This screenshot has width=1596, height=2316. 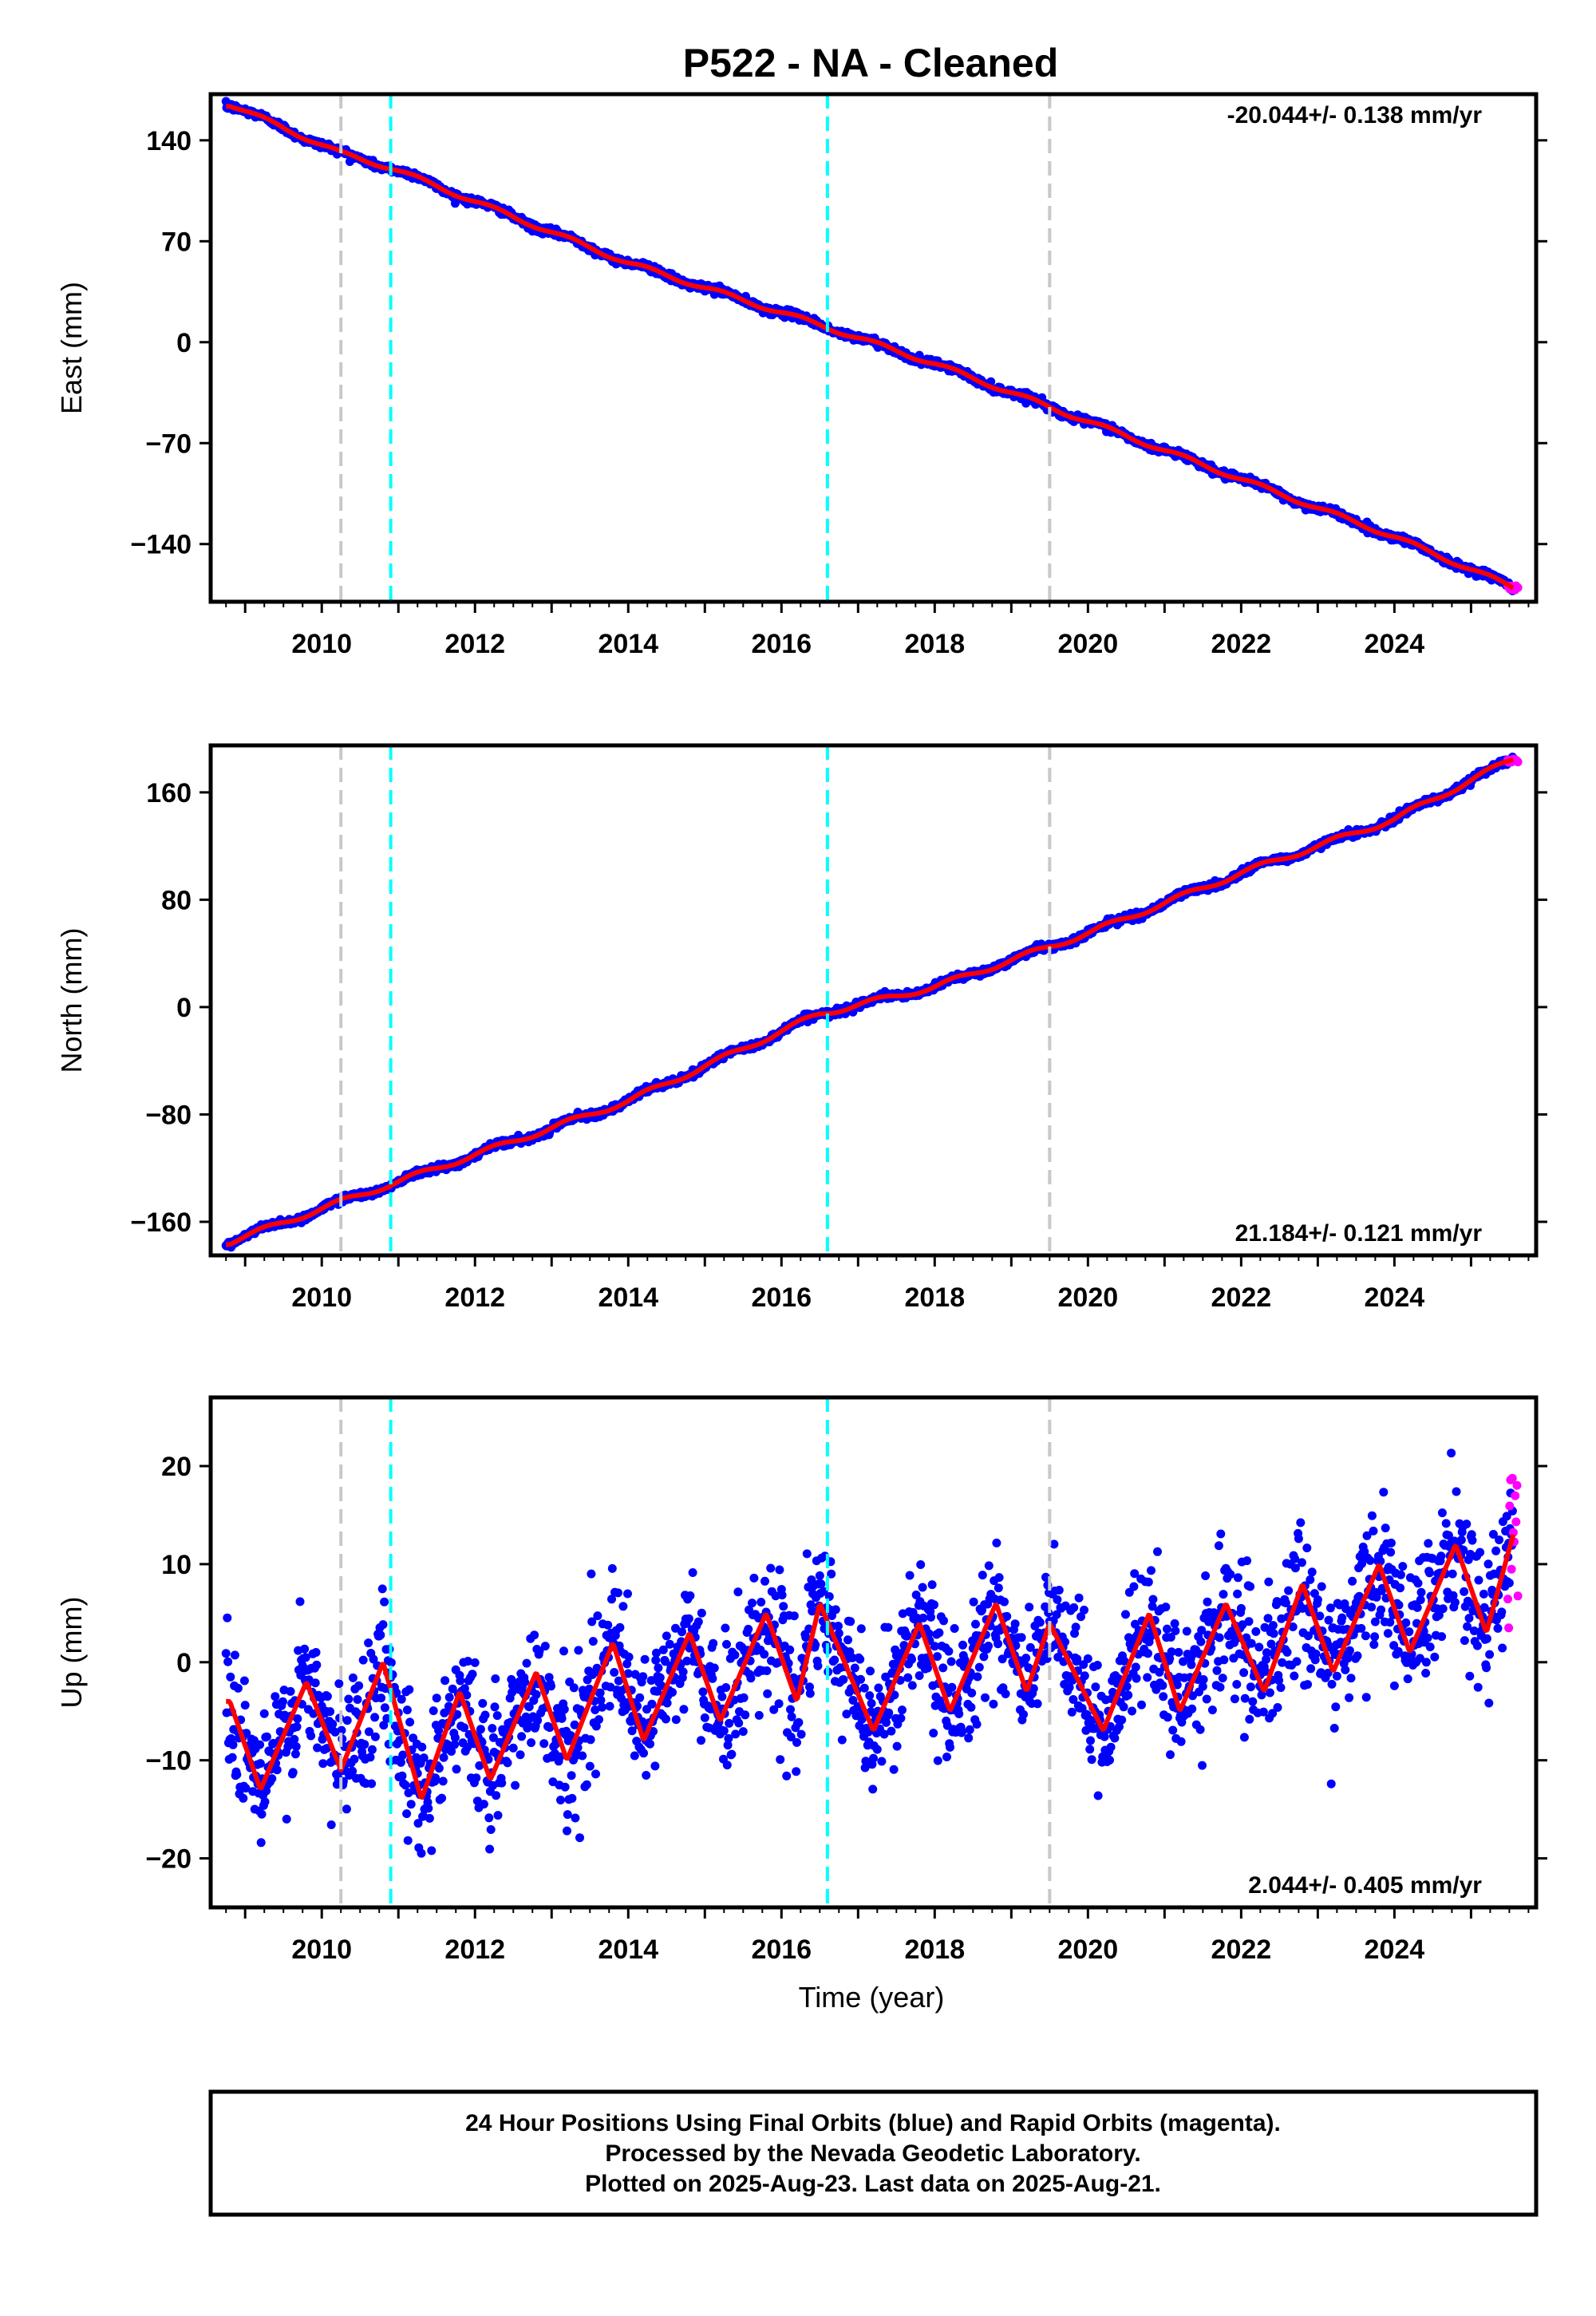 What do you see at coordinates (1513, 1553) in the screenshot?
I see `rapid-orbit-points` at bounding box center [1513, 1553].